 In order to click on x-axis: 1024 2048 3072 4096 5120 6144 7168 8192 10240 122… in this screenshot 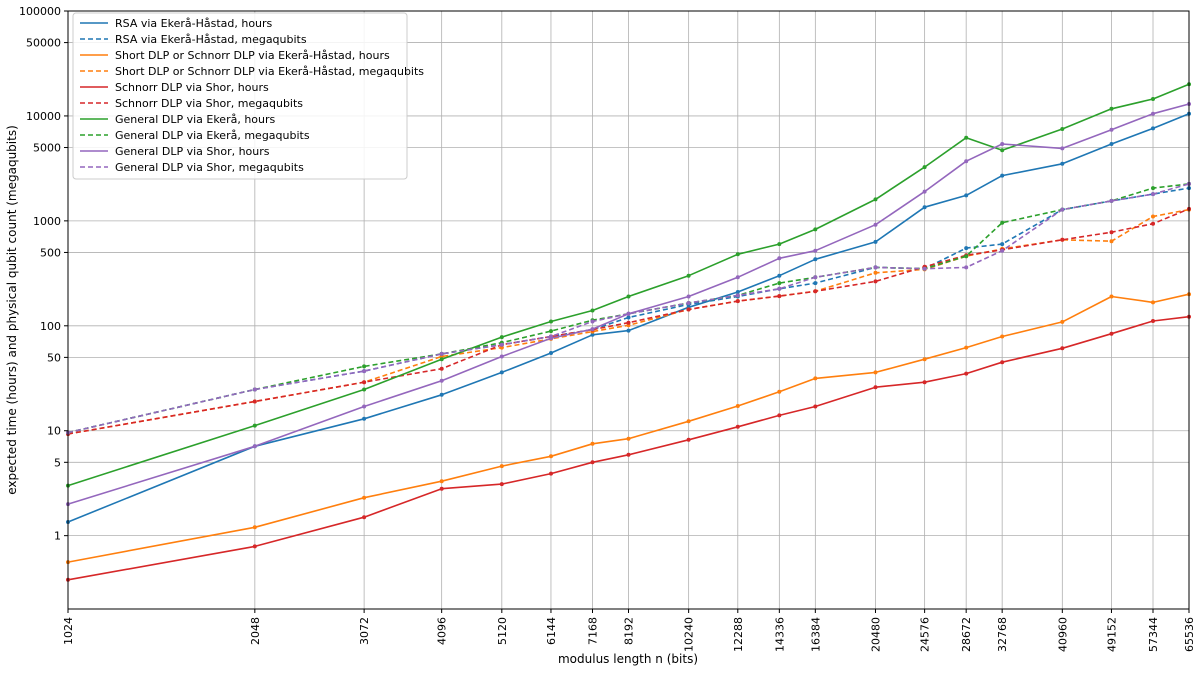, I will do `click(629, 630)`.